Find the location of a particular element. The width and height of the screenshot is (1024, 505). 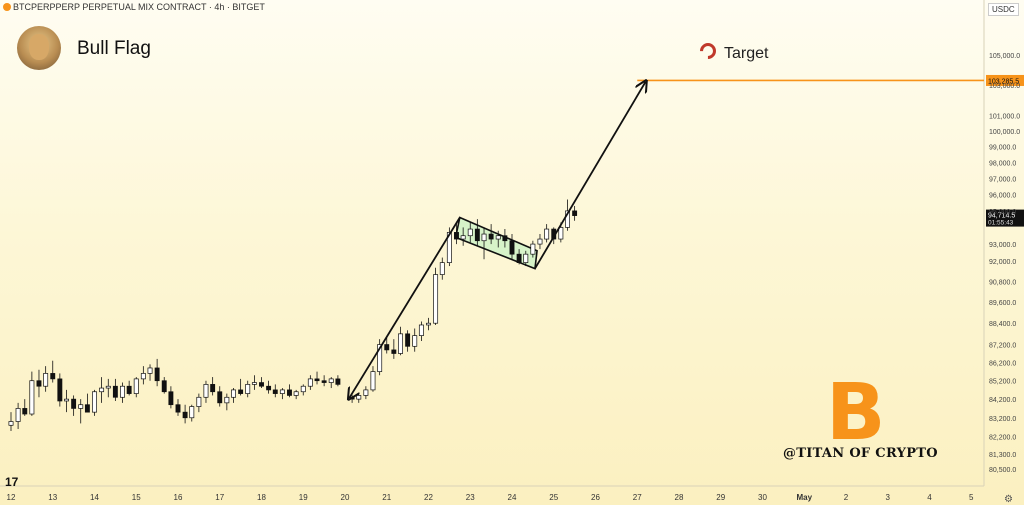

y-tick-label: 103,000.0 is located at coordinates (1004, 86).